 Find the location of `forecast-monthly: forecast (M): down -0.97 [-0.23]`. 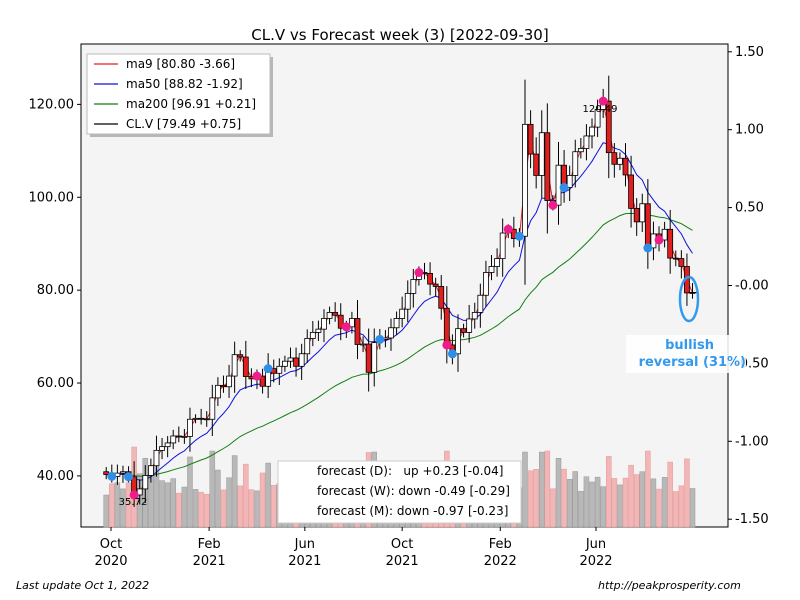

forecast-monthly: forecast (M): down -0.97 [-0.23] is located at coordinates (412, 511).